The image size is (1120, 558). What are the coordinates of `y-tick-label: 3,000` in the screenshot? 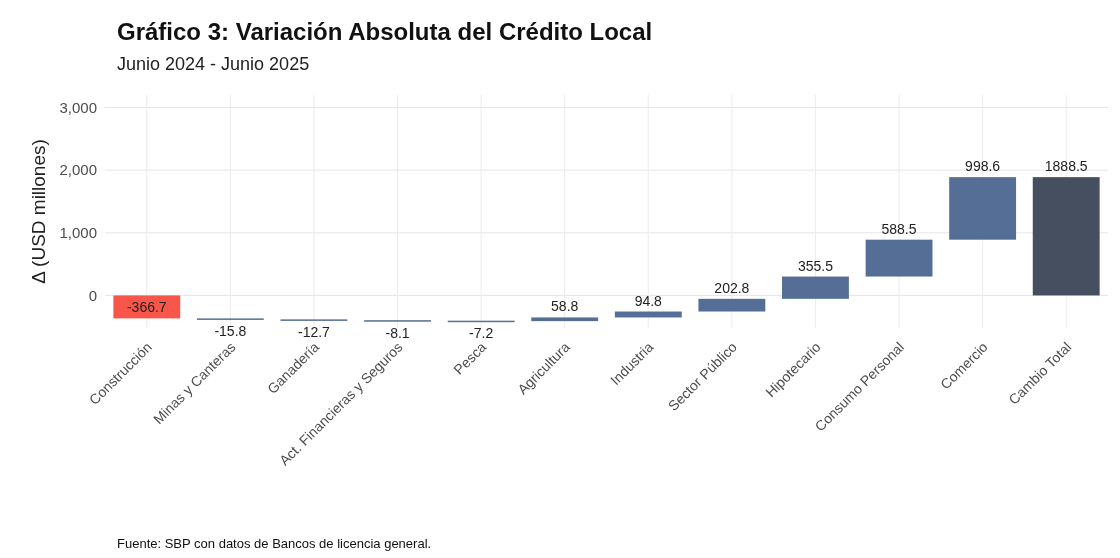 It's located at (78, 107).